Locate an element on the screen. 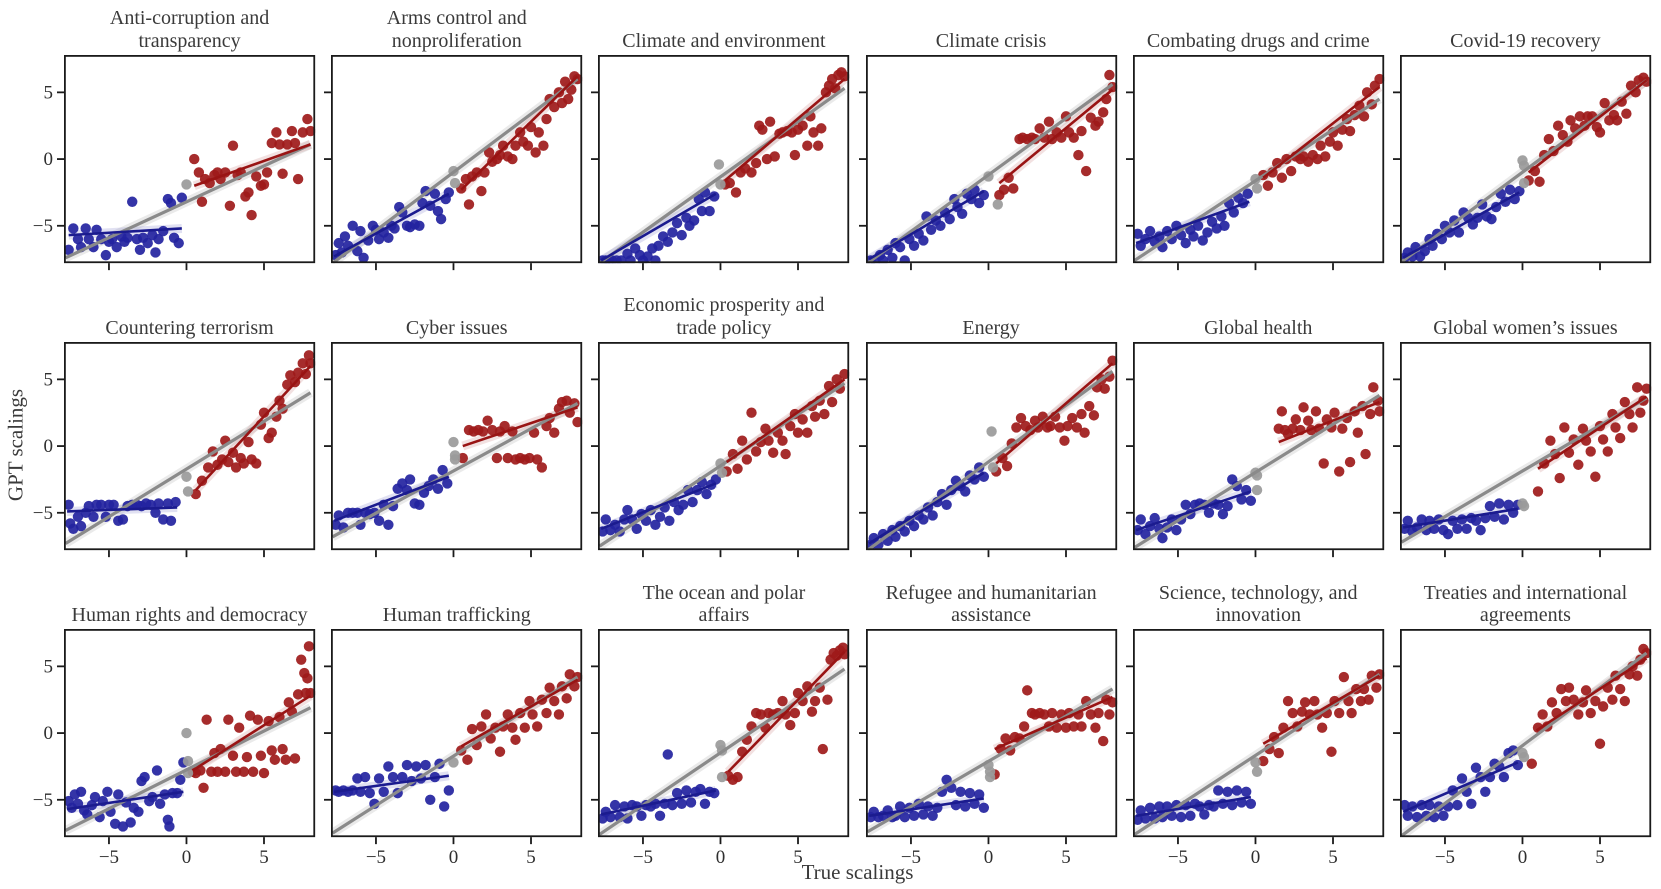 This screenshot has height=889, width=1661. x-axis-label: True scalings is located at coordinates (857, 872).